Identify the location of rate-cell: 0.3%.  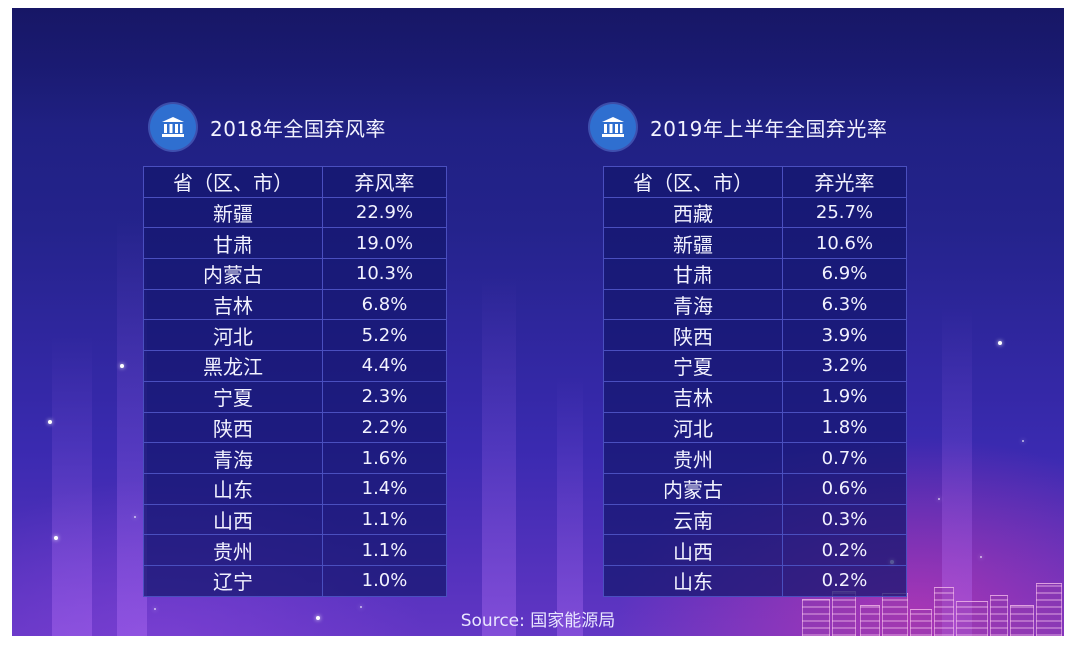
(844, 519).